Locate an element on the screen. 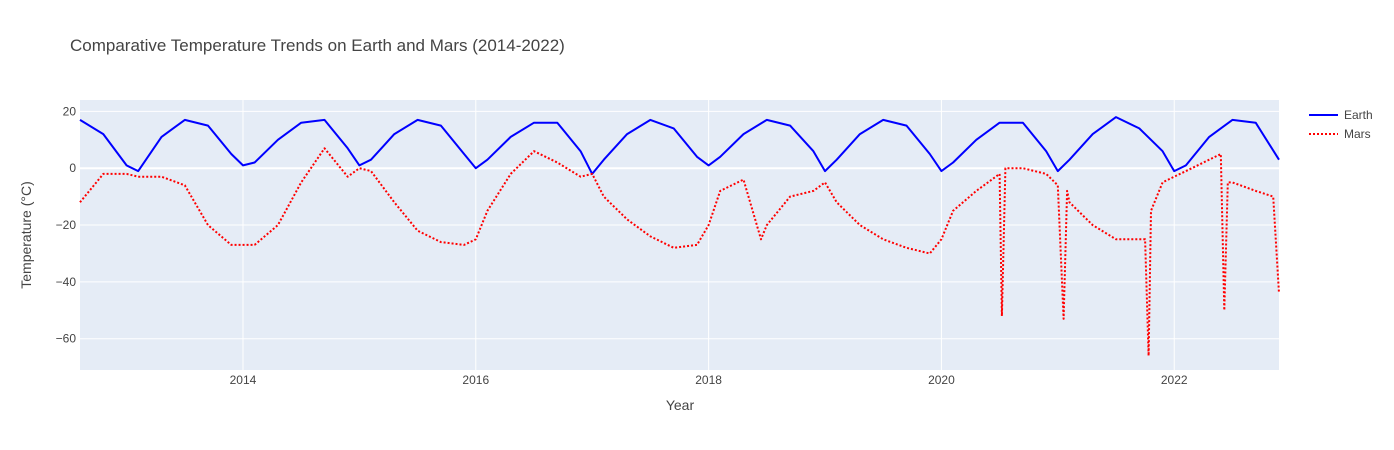  y-tick-labels: 20 0 −20 −40 −60 is located at coordinates (66, 224).